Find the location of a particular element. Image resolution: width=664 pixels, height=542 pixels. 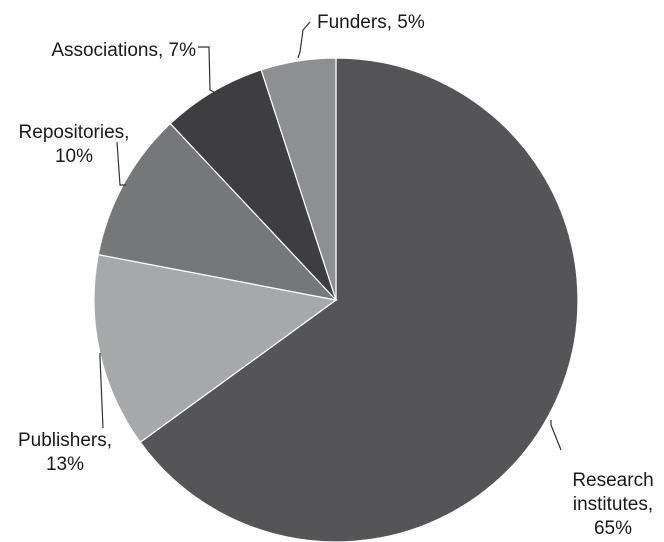

slice-label-publishers: Publishers, 13% is located at coordinates (65, 452).